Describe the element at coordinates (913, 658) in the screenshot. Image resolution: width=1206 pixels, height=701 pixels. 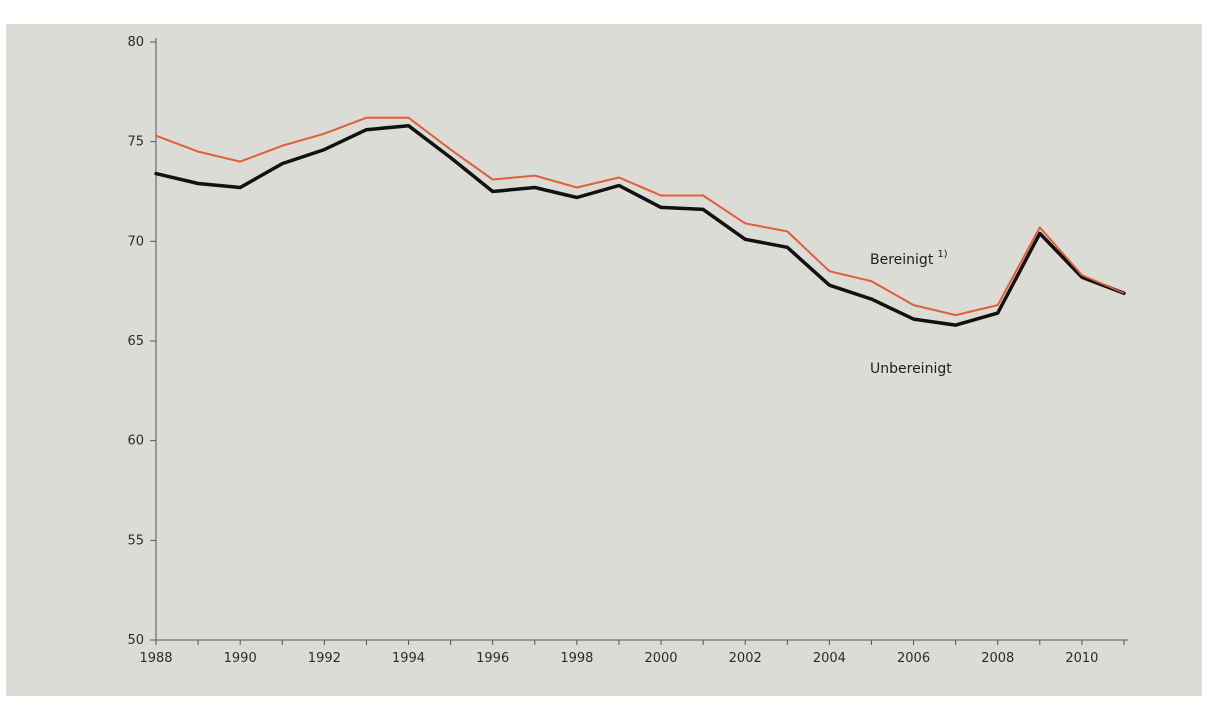
I see `x-tick-label: 2006` at that location.